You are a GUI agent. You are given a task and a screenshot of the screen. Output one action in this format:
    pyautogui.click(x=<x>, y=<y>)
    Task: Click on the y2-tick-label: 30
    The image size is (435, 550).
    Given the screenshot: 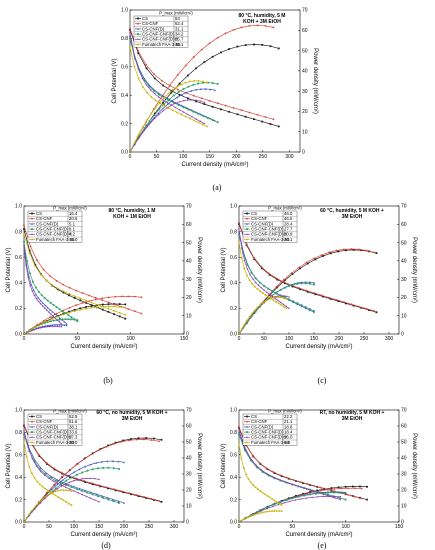 What is the action you would take?
    pyautogui.click(x=189, y=280)
    